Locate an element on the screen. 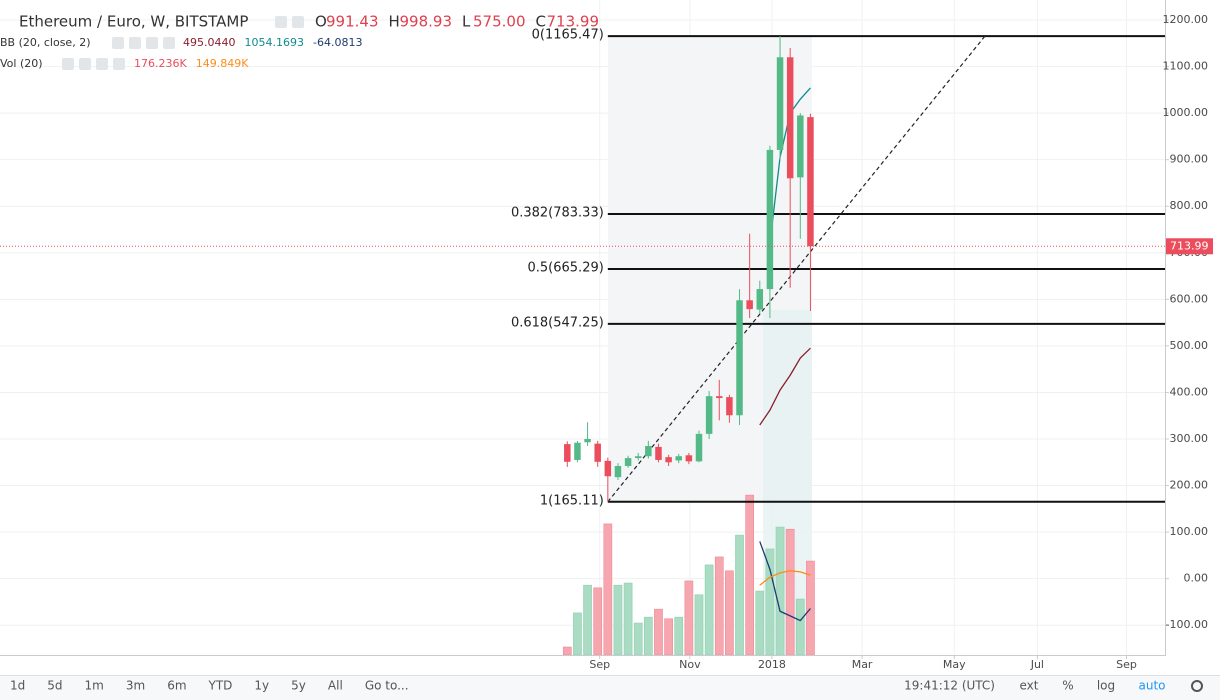 This screenshot has height=700, width=1220. range-button: All is located at coordinates (335, 686).